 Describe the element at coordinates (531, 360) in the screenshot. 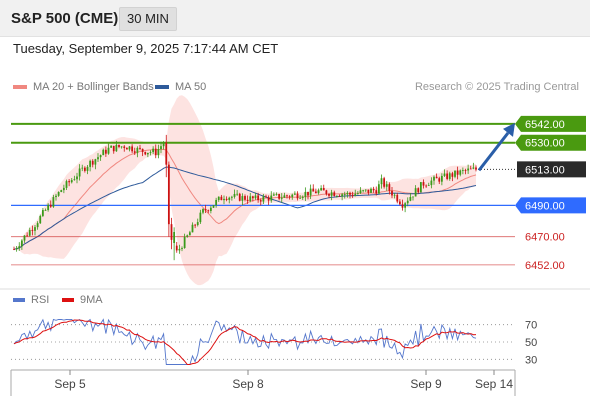

I see `rsi-tick-label: 30` at that location.